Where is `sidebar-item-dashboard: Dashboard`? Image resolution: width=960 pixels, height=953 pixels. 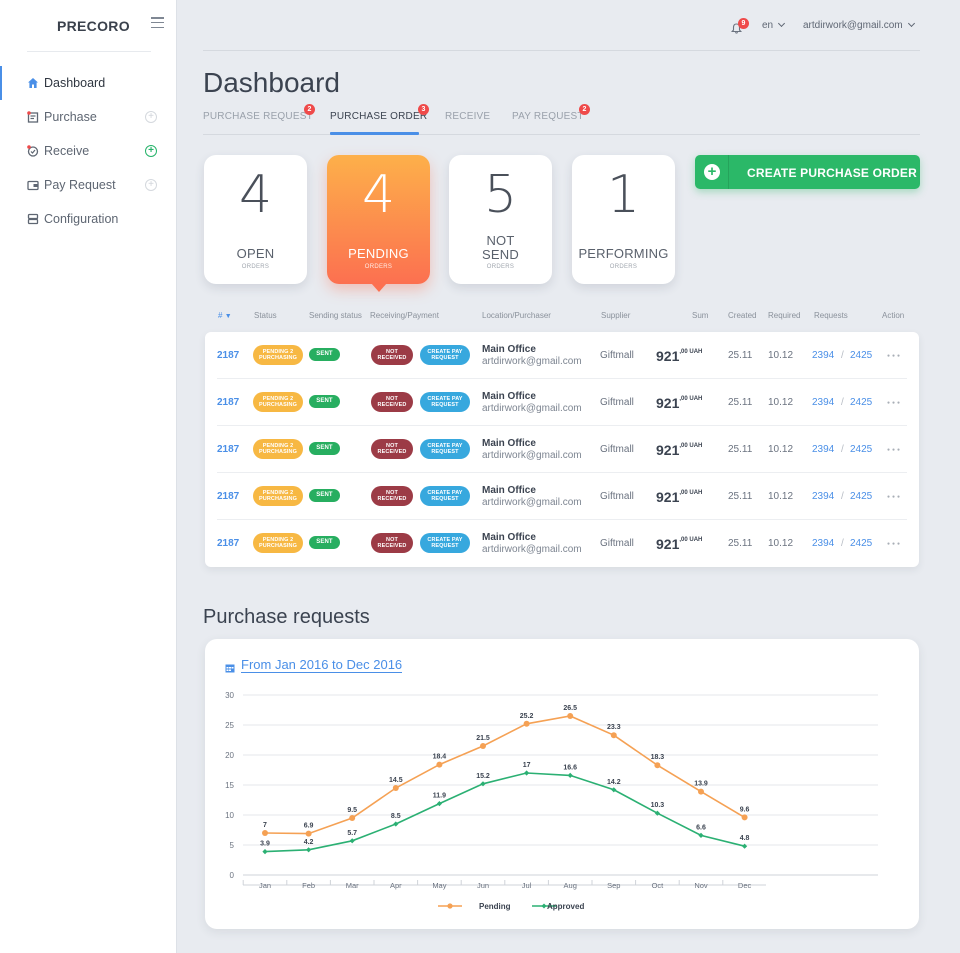
sidebar-item-dashboard: Dashboard is located at coordinates (88, 83).